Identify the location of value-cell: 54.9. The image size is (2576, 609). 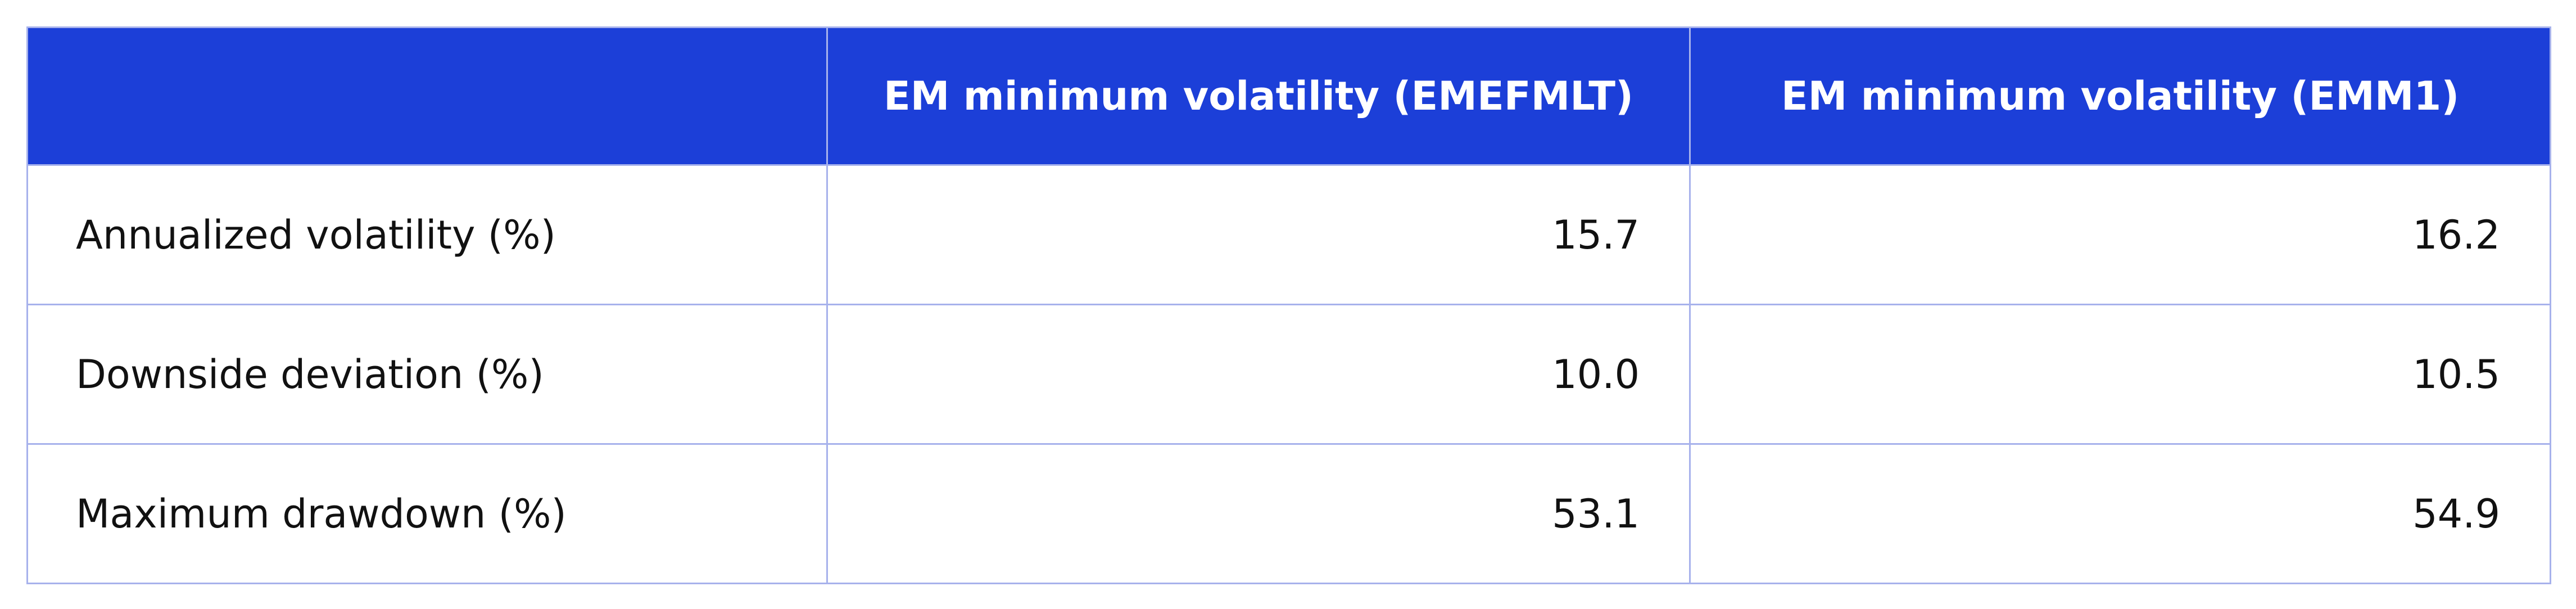
(2120, 513).